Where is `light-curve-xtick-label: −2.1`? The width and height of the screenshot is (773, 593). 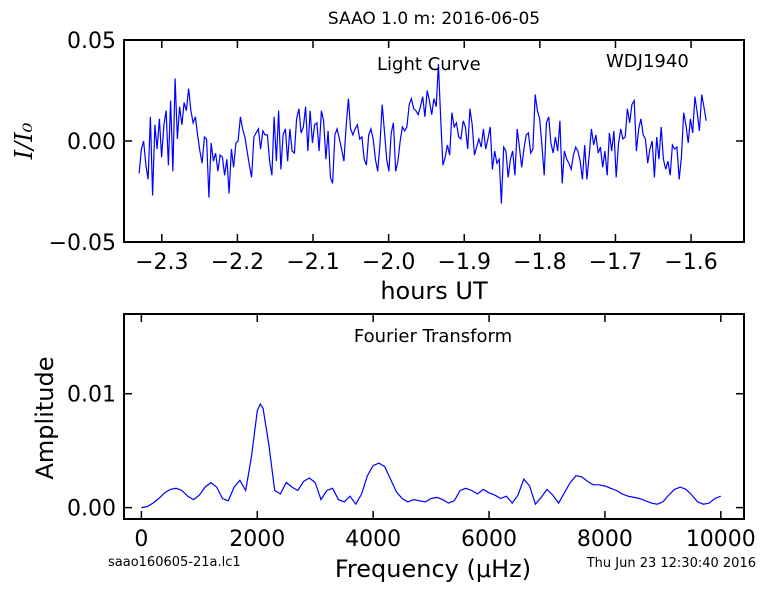 light-curve-xtick-label: −2.1 is located at coordinates (312, 262).